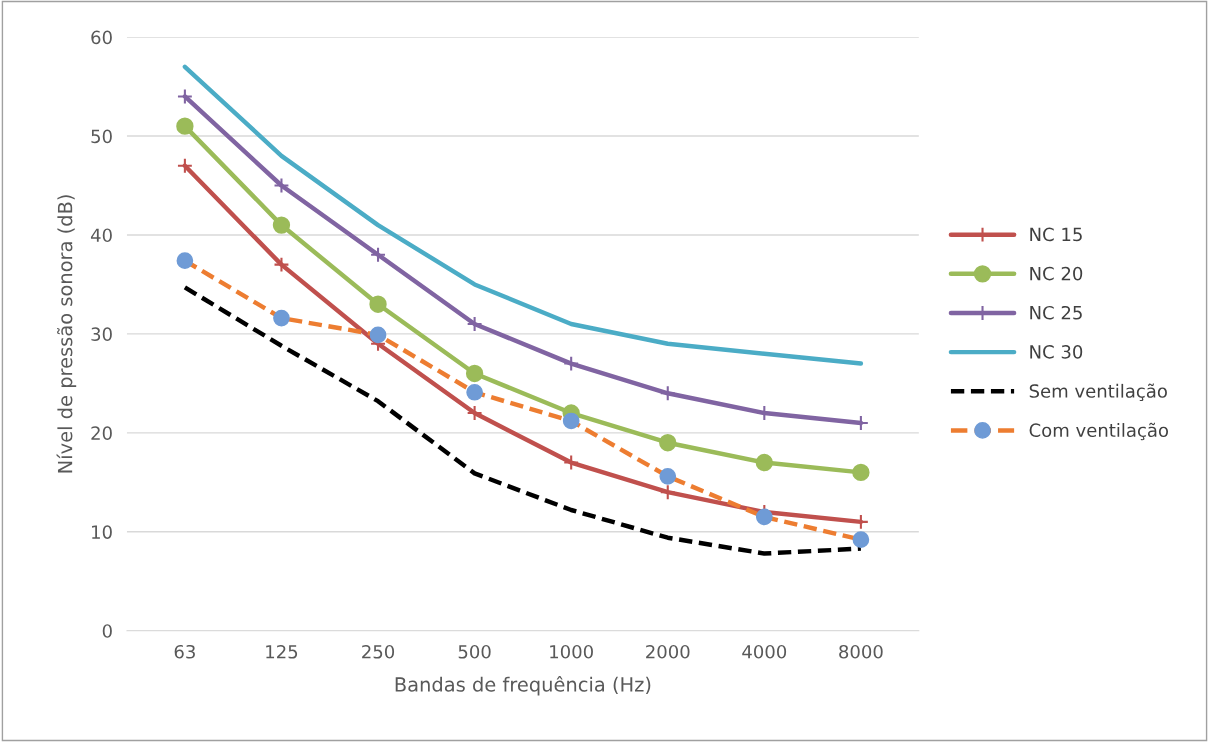 The image size is (1209, 742). What do you see at coordinates (668, 651) in the screenshot?
I see `x-tick-label: 2000` at bounding box center [668, 651].